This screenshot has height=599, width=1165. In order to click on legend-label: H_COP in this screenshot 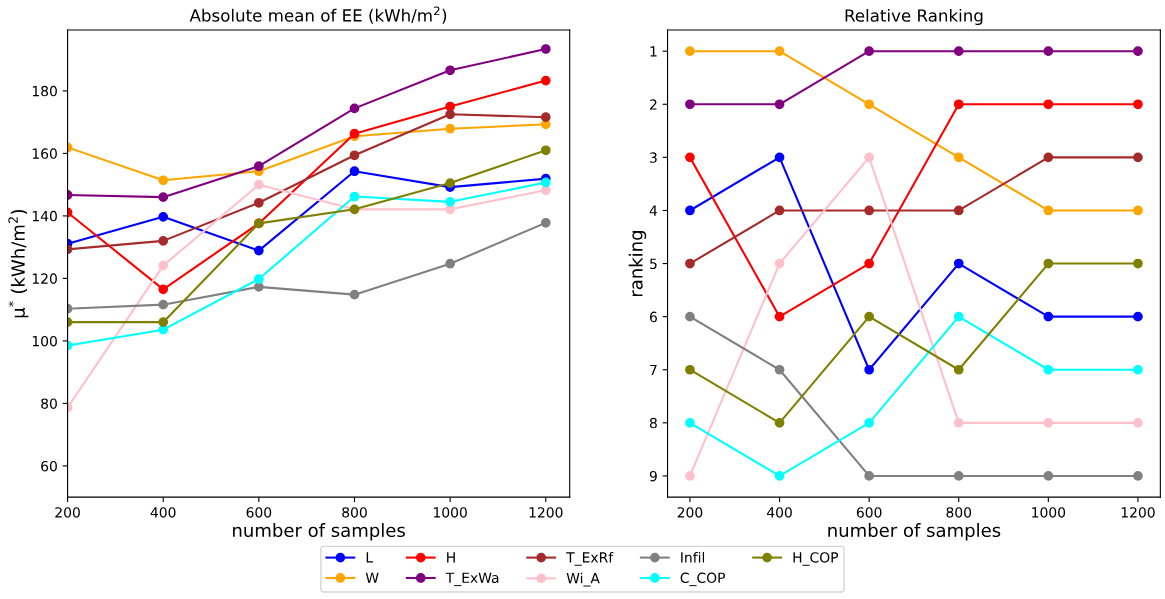, I will do `click(816, 559)`.